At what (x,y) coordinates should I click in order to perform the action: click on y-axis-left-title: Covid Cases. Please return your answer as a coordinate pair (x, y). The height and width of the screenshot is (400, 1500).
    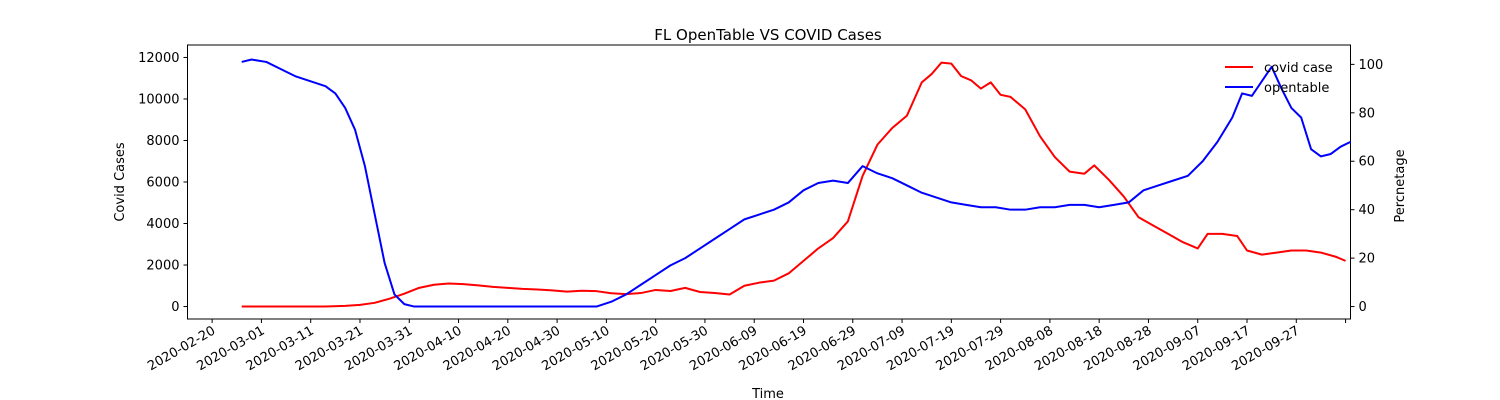
    Looking at the image, I should click on (120, 182).